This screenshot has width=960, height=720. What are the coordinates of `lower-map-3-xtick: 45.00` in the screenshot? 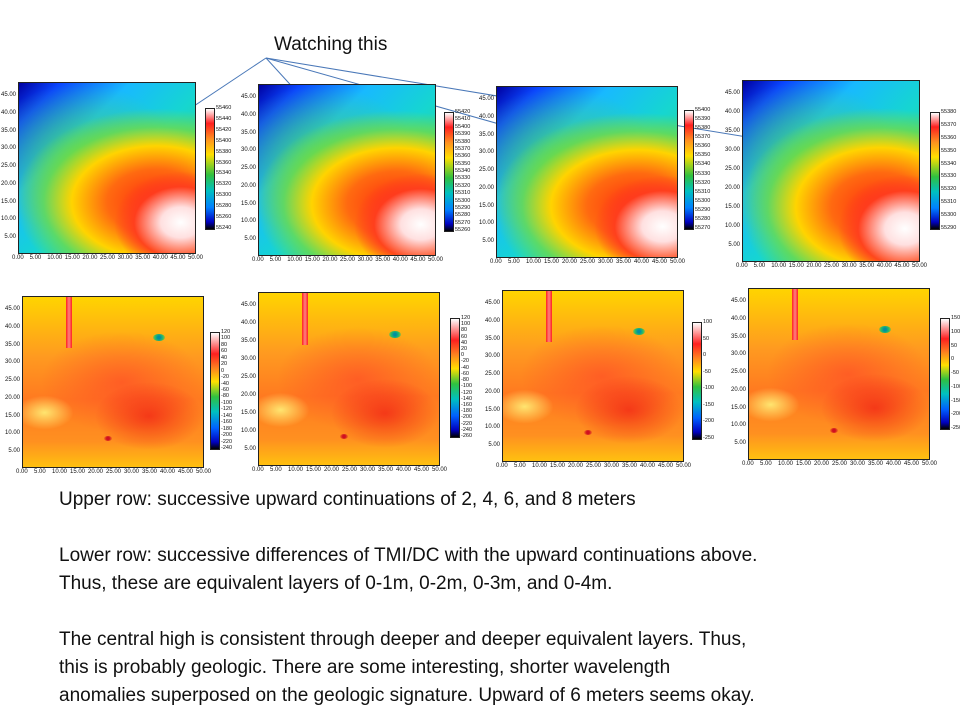 It's located at (666, 466).